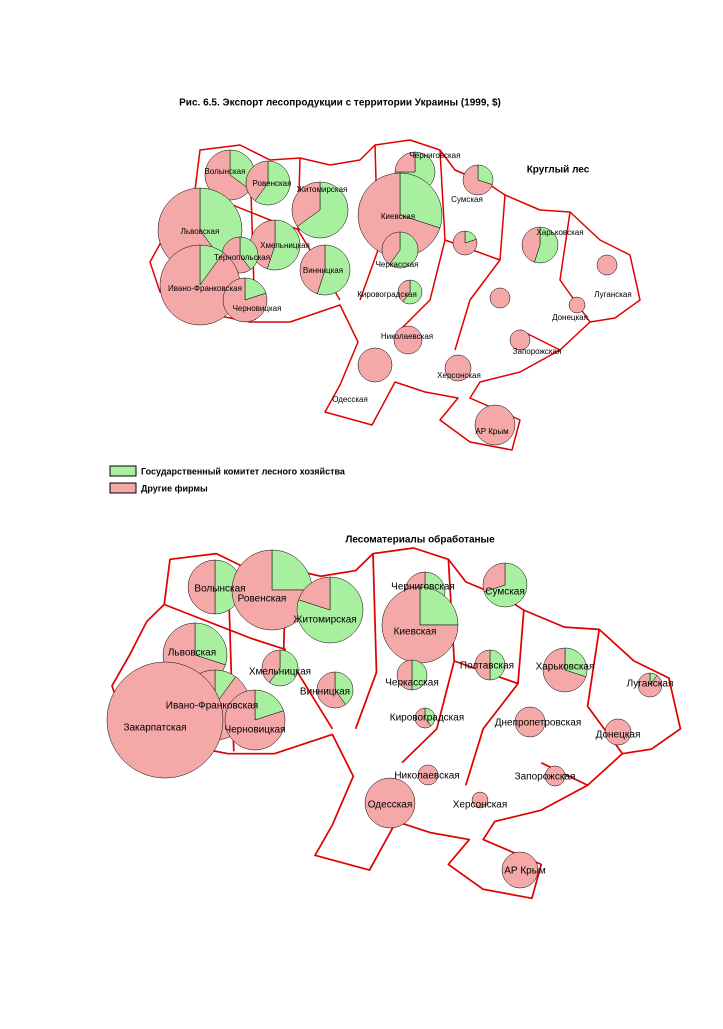 Image resolution: width=723 pixels, height=1029 pixels. I want to click on region-label: Полтавская, so click(487, 666).